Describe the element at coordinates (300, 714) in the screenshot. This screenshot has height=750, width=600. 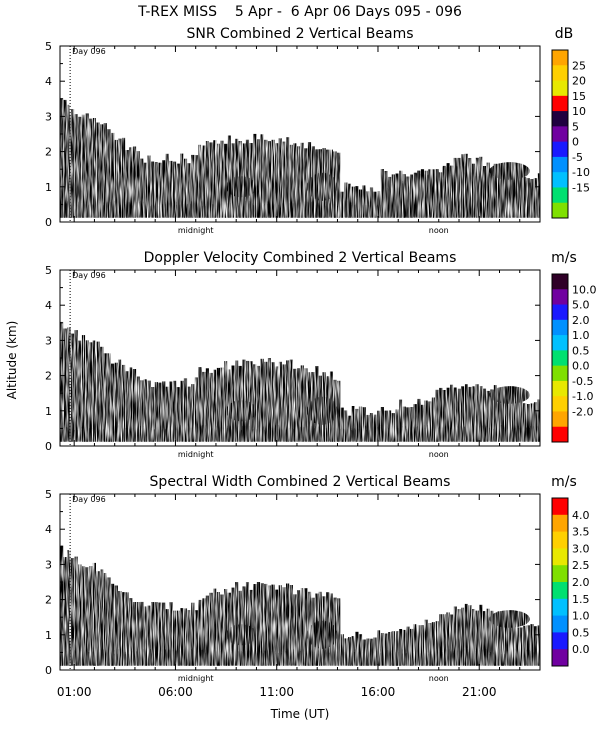
I see `x-axis-label: Time (UT)` at that location.